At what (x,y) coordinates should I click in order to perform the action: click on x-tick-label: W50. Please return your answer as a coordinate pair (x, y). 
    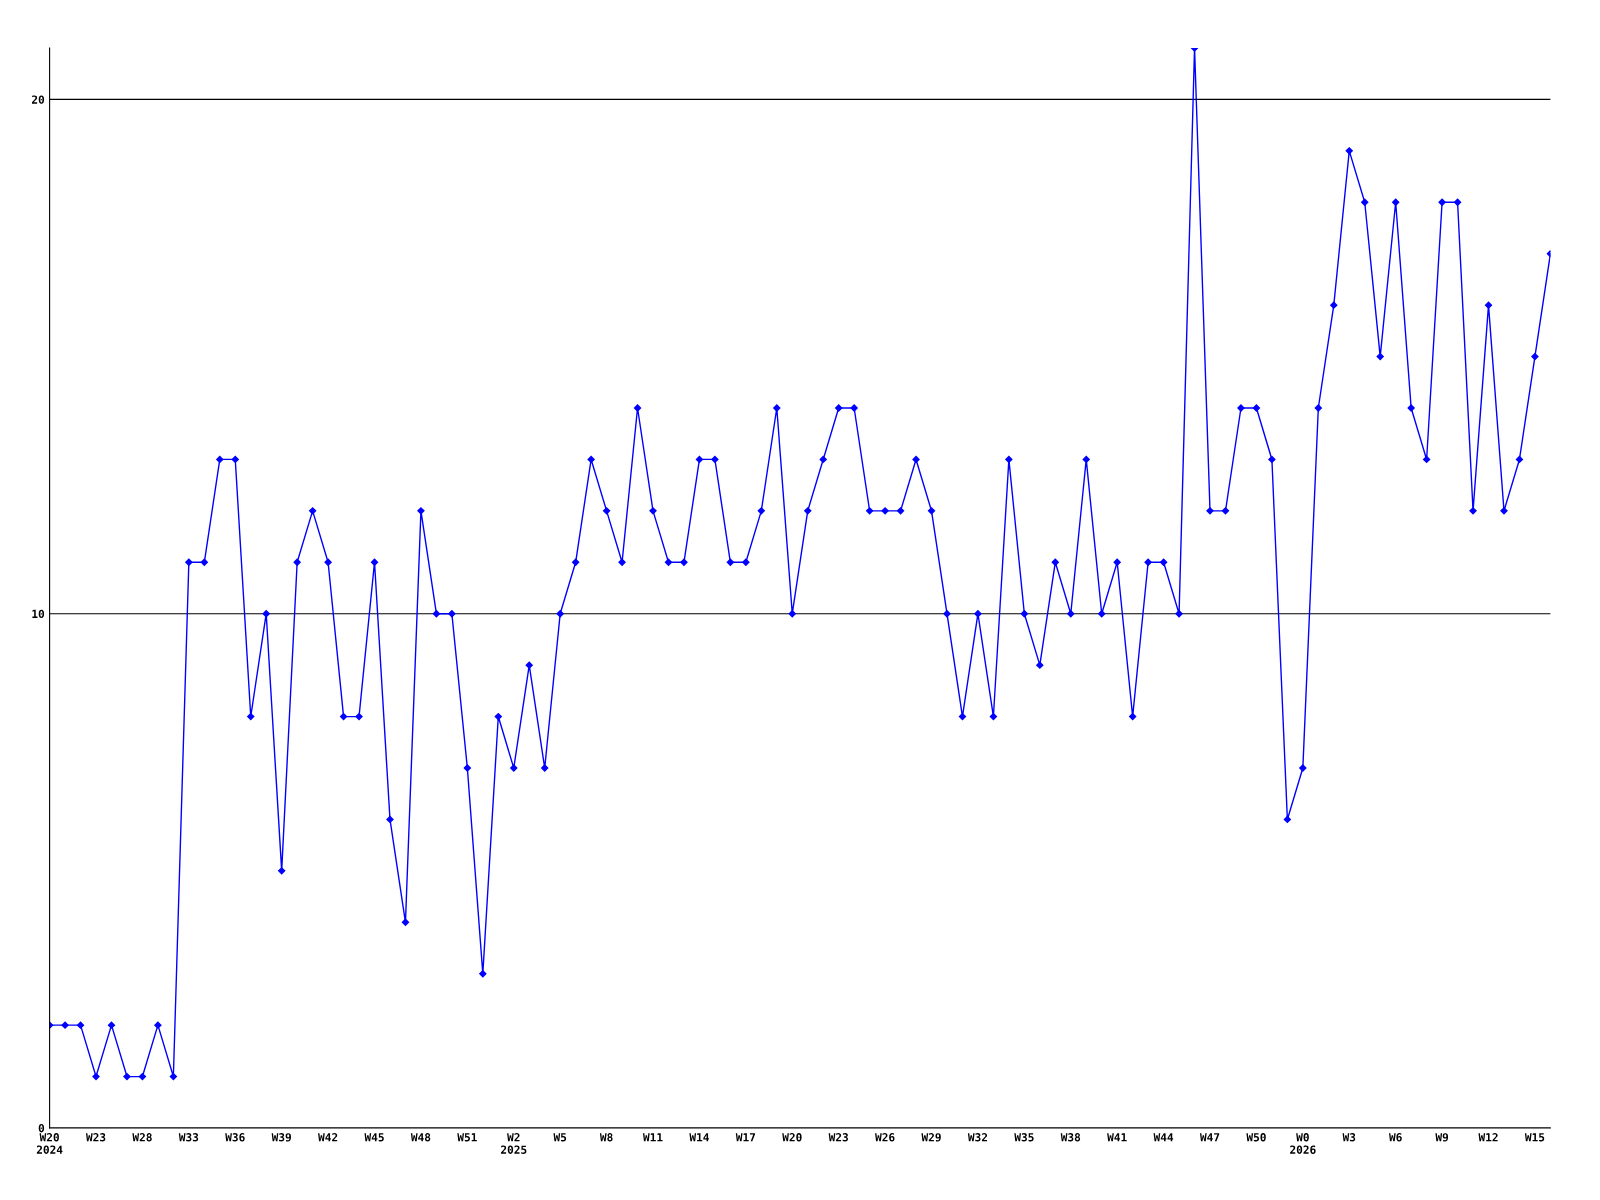
    Looking at the image, I should click on (1256, 1137).